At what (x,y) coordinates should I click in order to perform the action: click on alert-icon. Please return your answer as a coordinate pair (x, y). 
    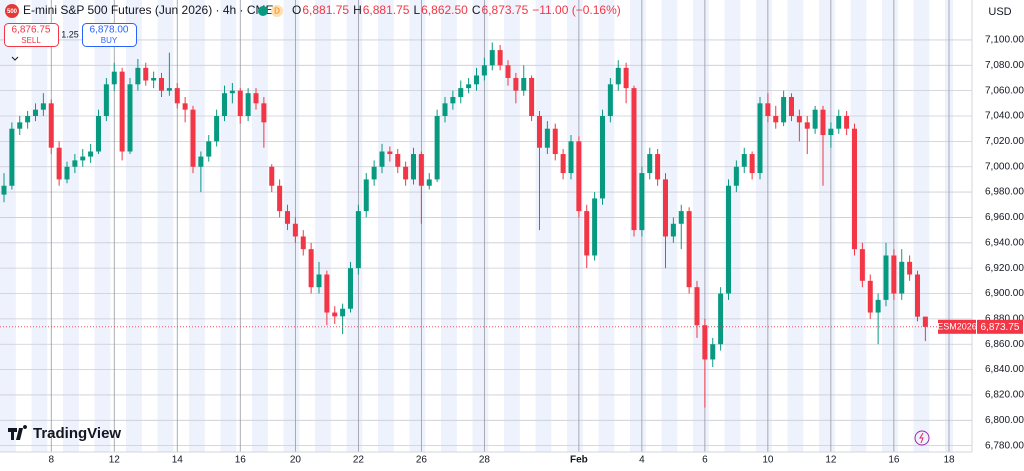
    Looking at the image, I should click on (922, 438).